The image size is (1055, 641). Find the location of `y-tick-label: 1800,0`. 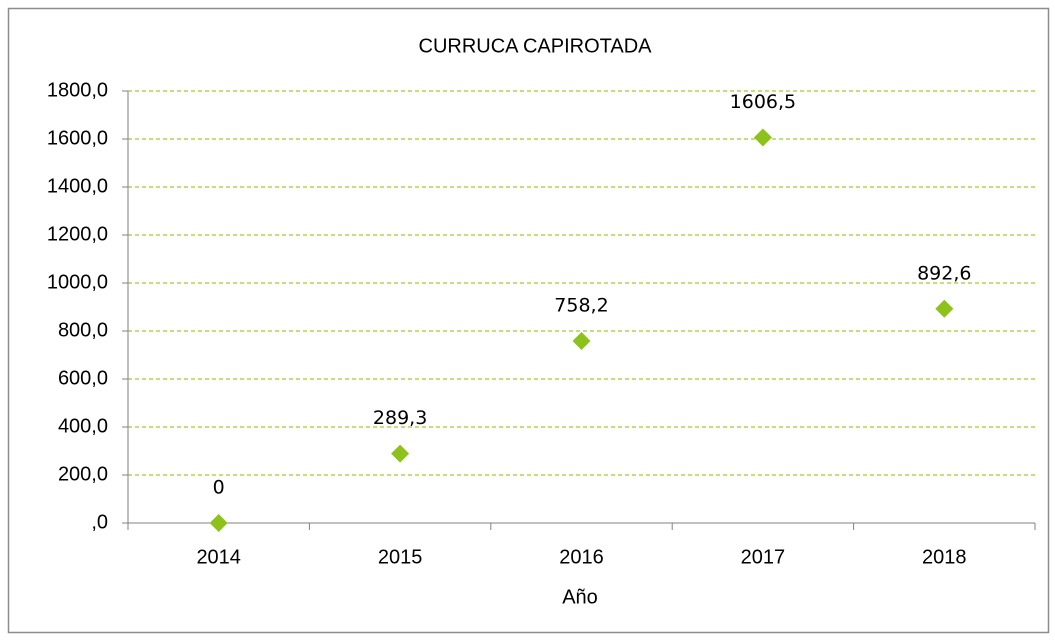

y-tick-label: 1800,0 is located at coordinates (77, 90).